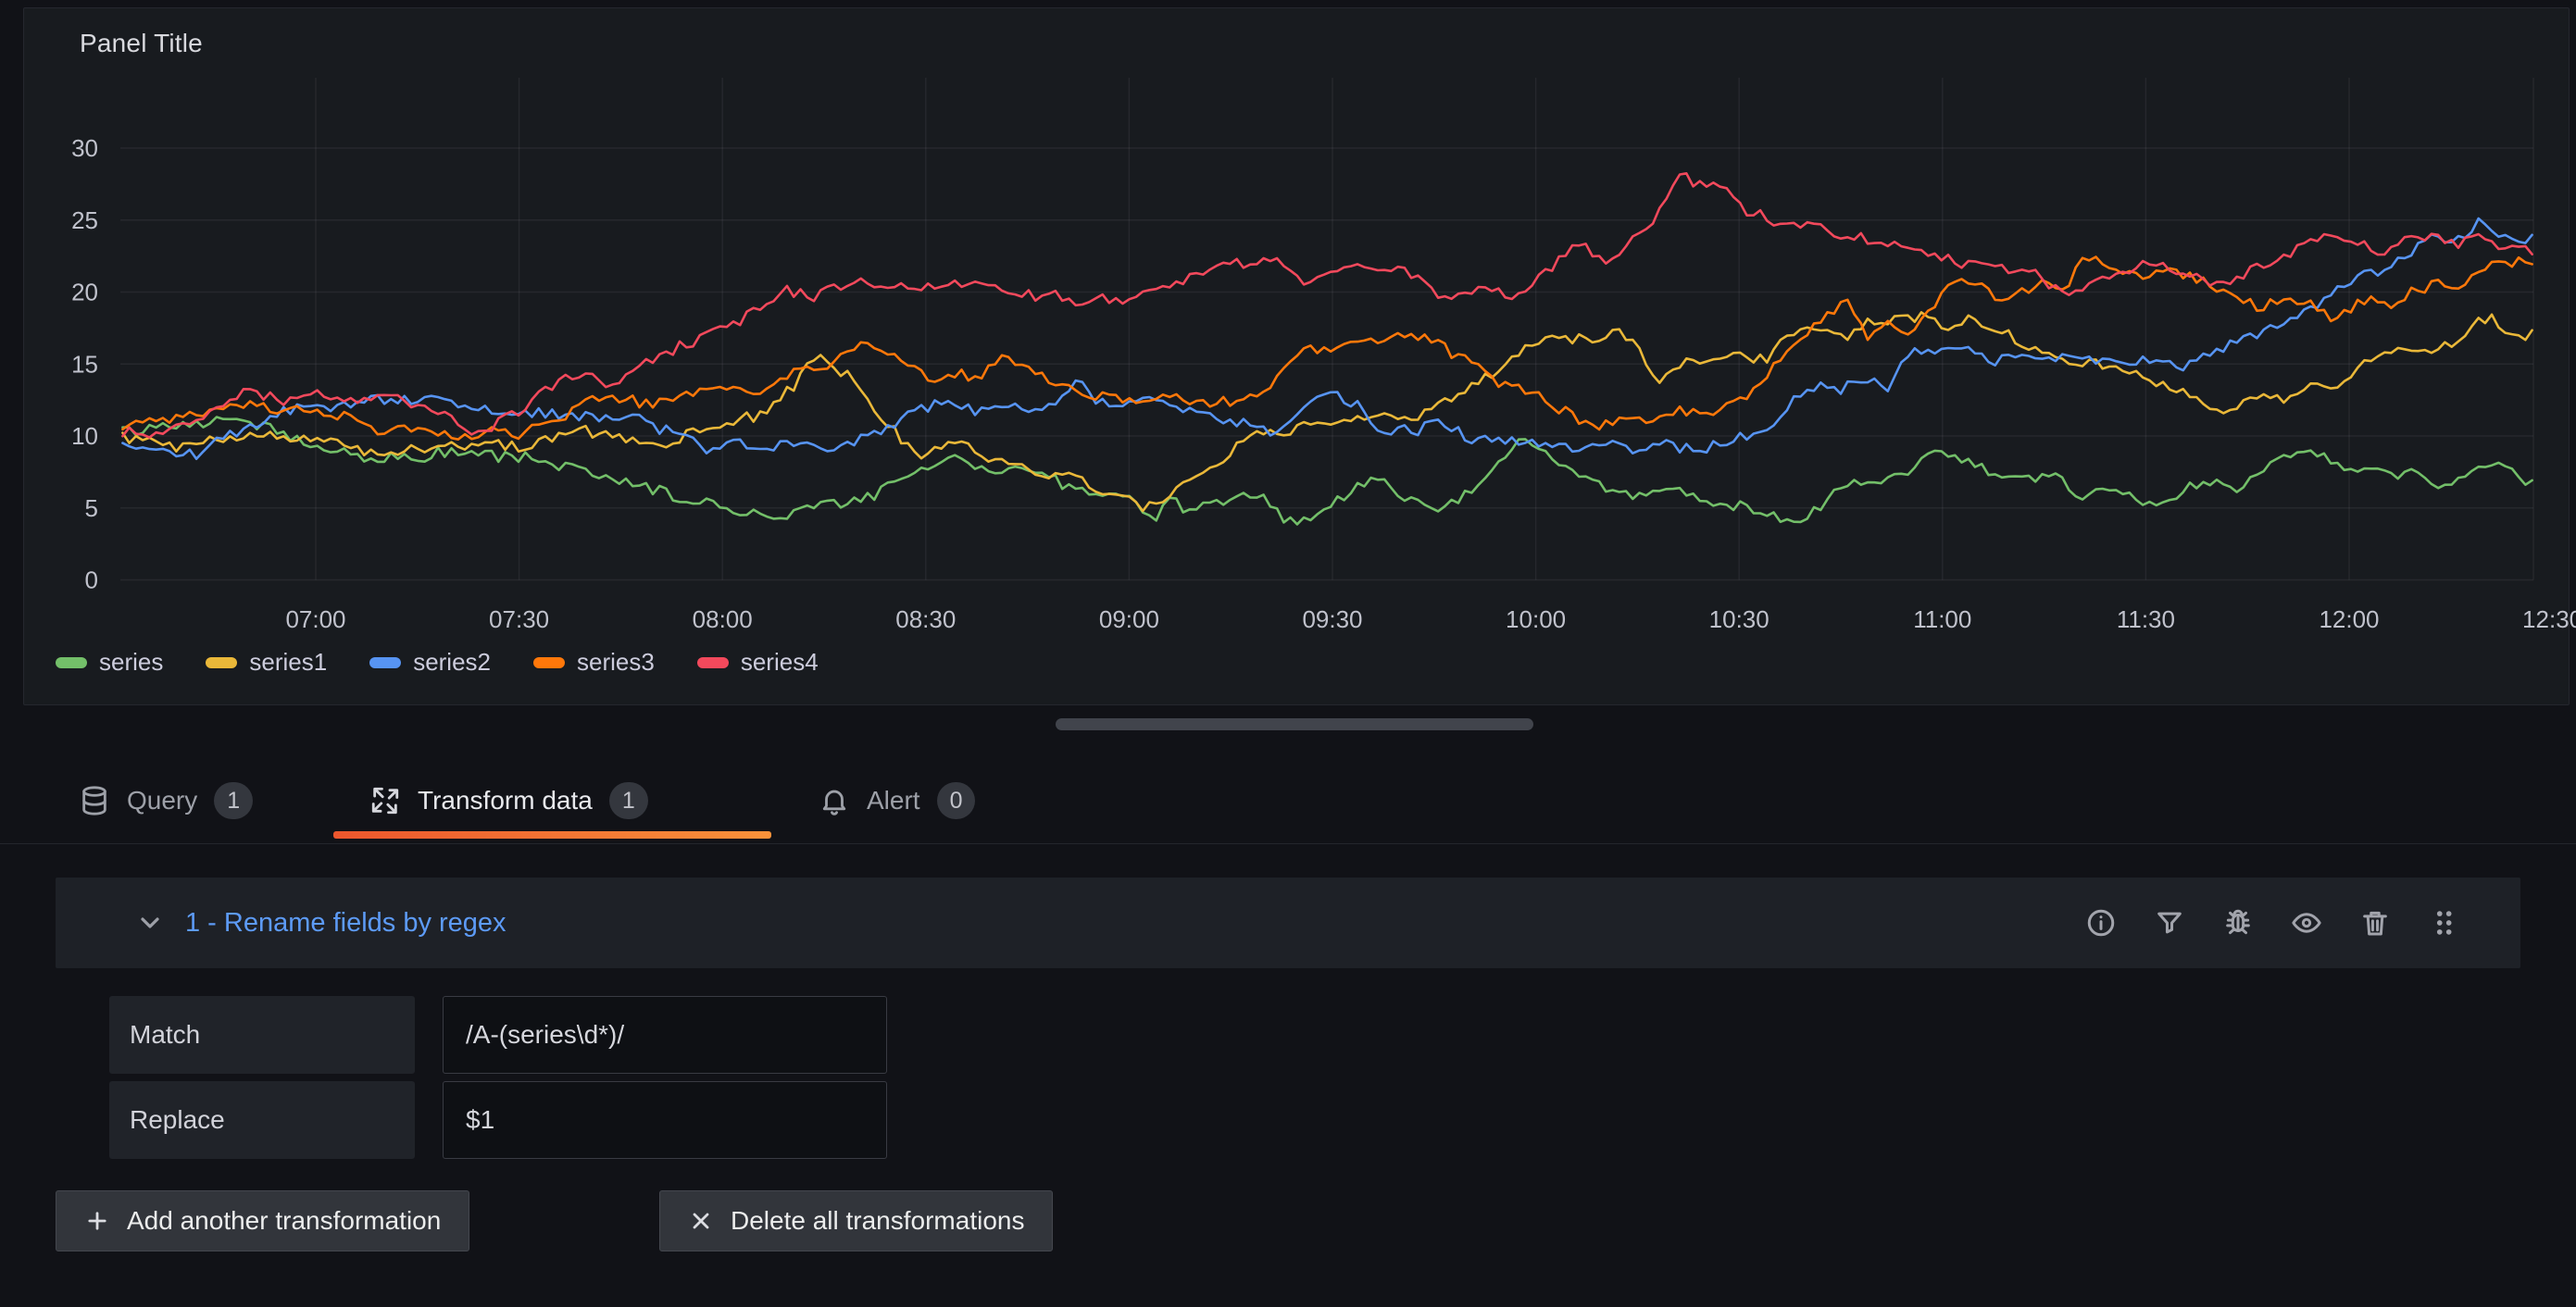  Describe the element at coordinates (94, 800) in the screenshot. I see `database-icon` at that location.